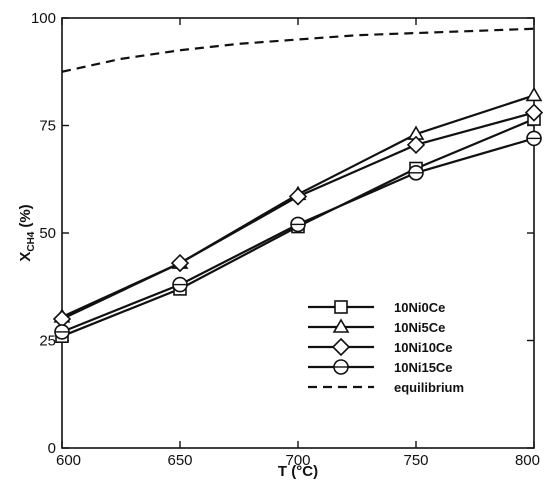 Image resolution: width=550 pixels, height=487 pixels. What do you see at coordinates (31, 241) in the screenshot?
I see `y-axis-label-subscript: CH4` at bounding box center [31, 241].